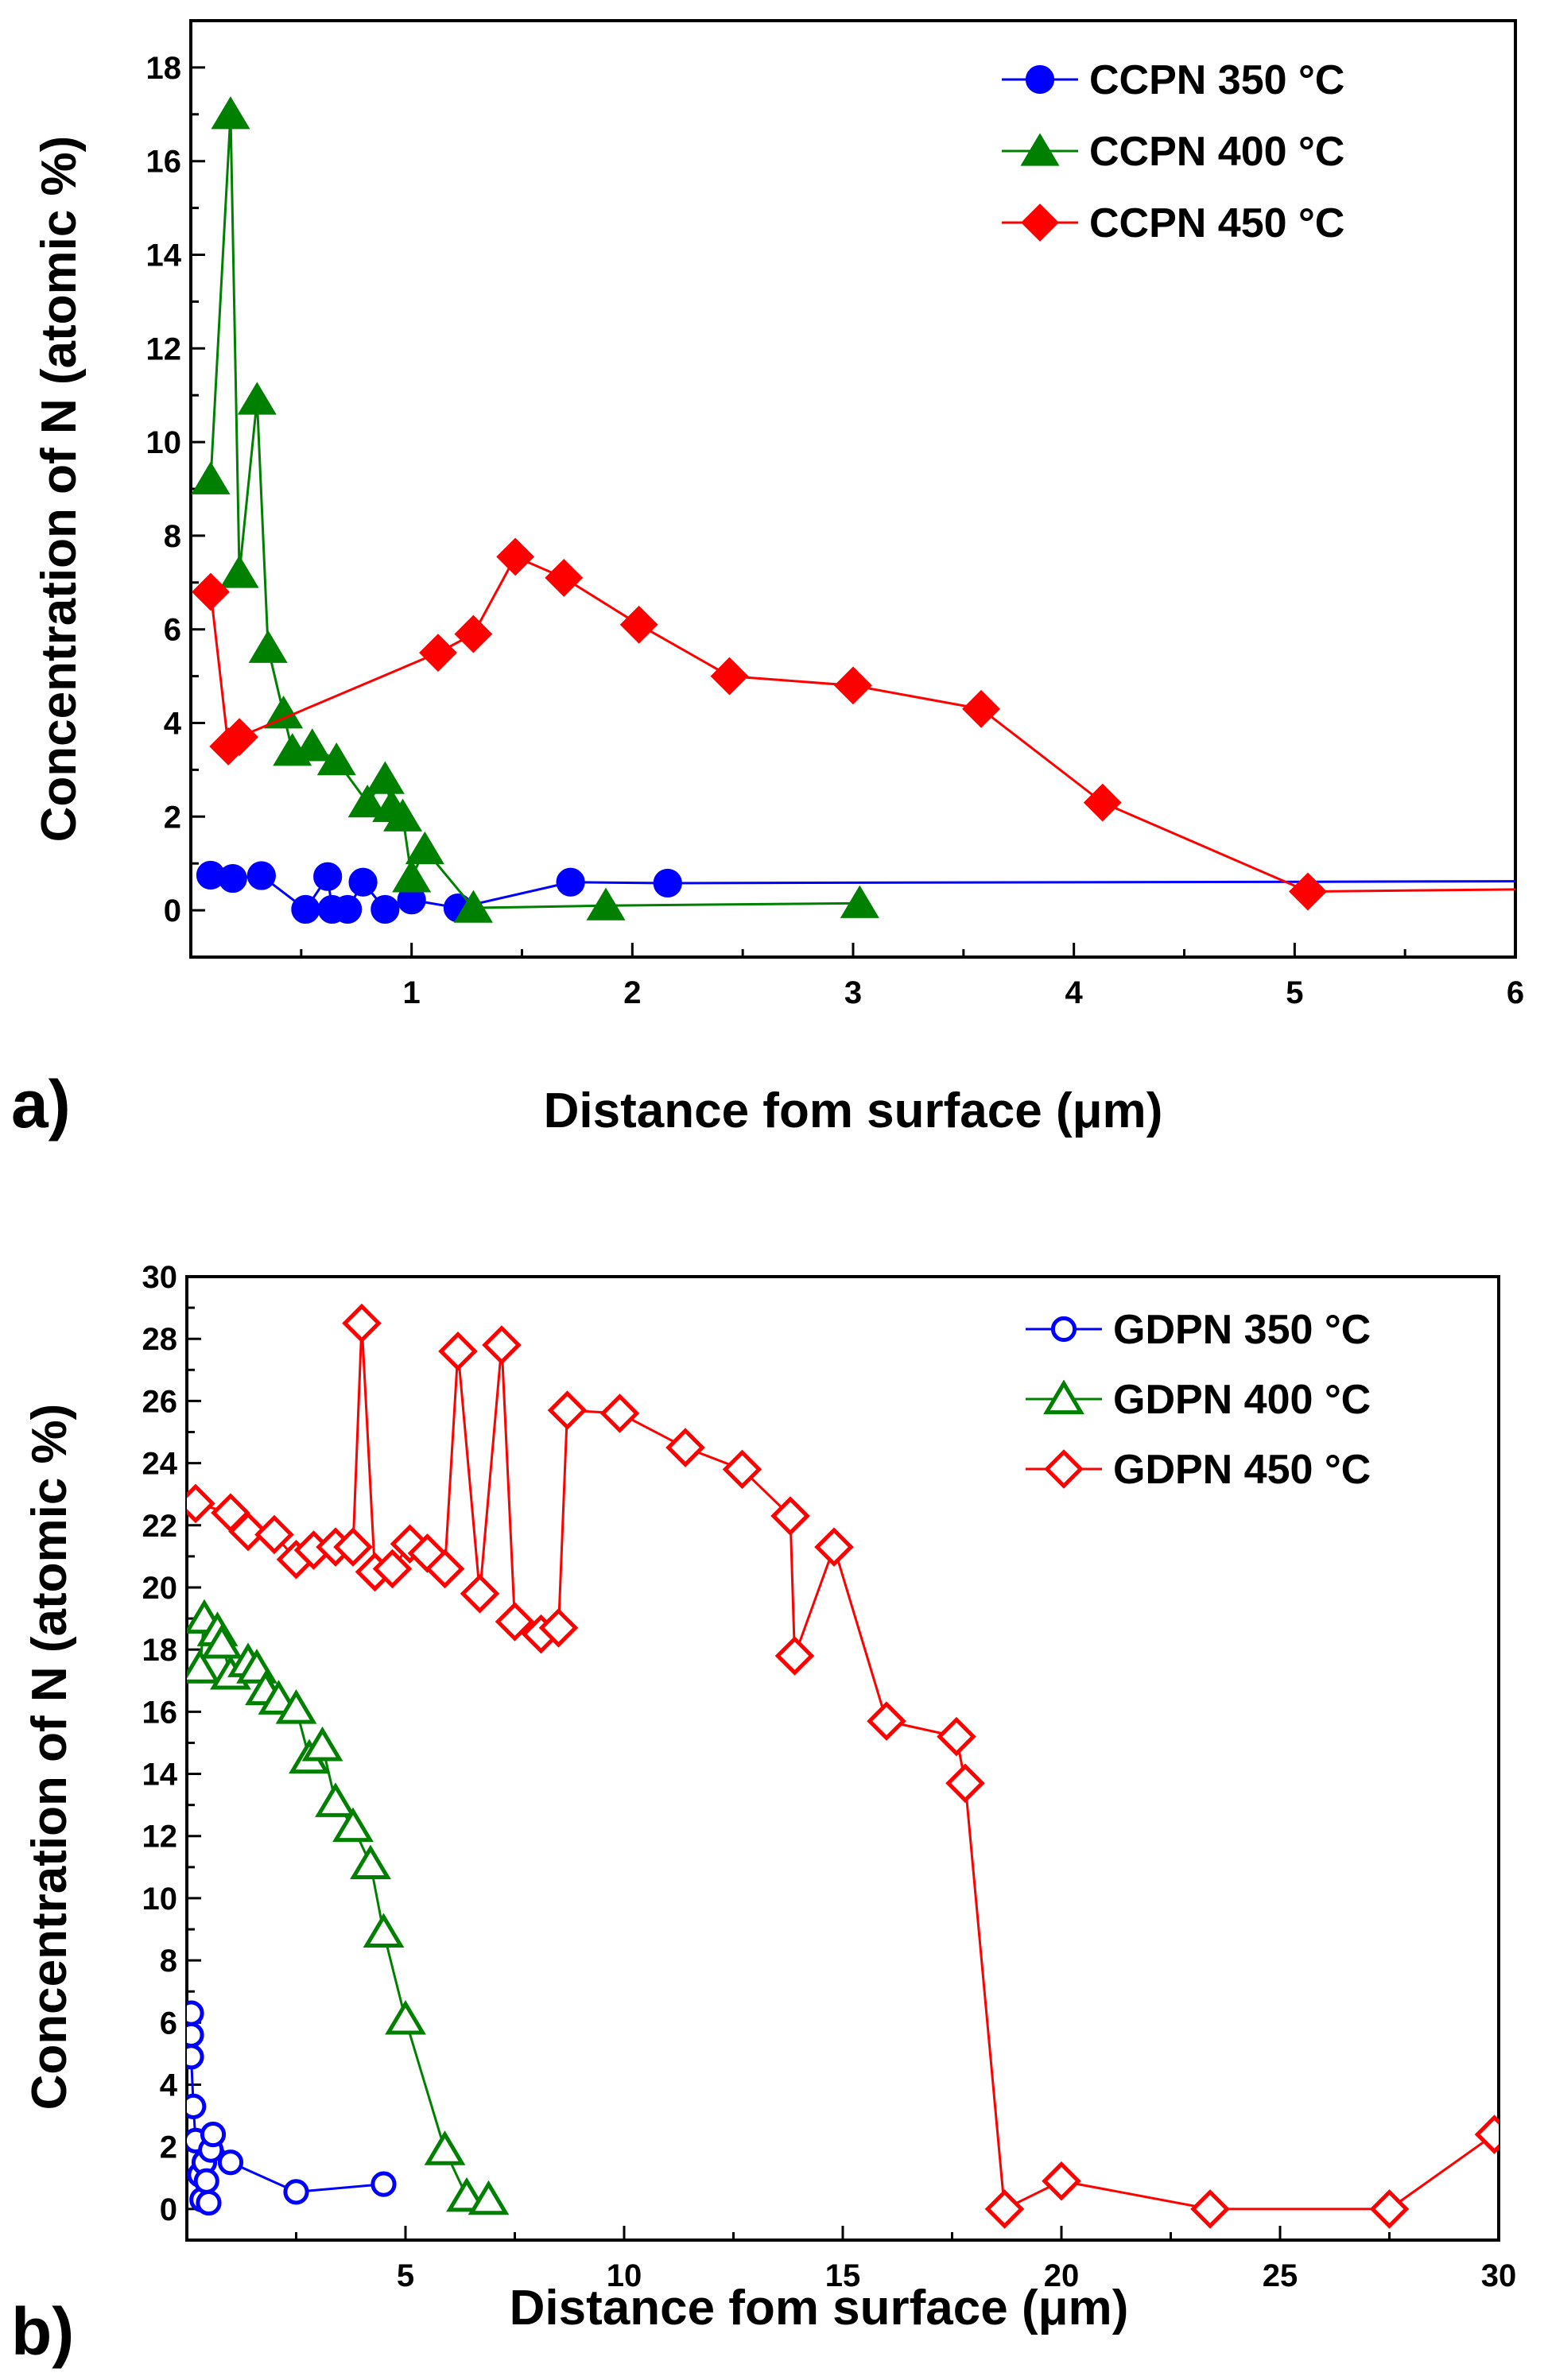 Image resolution: width=1548 pixels, height=2380 pixels. What do you see at coordinates (853, 1110) in the screenshot?
I see `x-axis-label-a: Distance fom surface (μm)` at bounding box center [853, 1110].